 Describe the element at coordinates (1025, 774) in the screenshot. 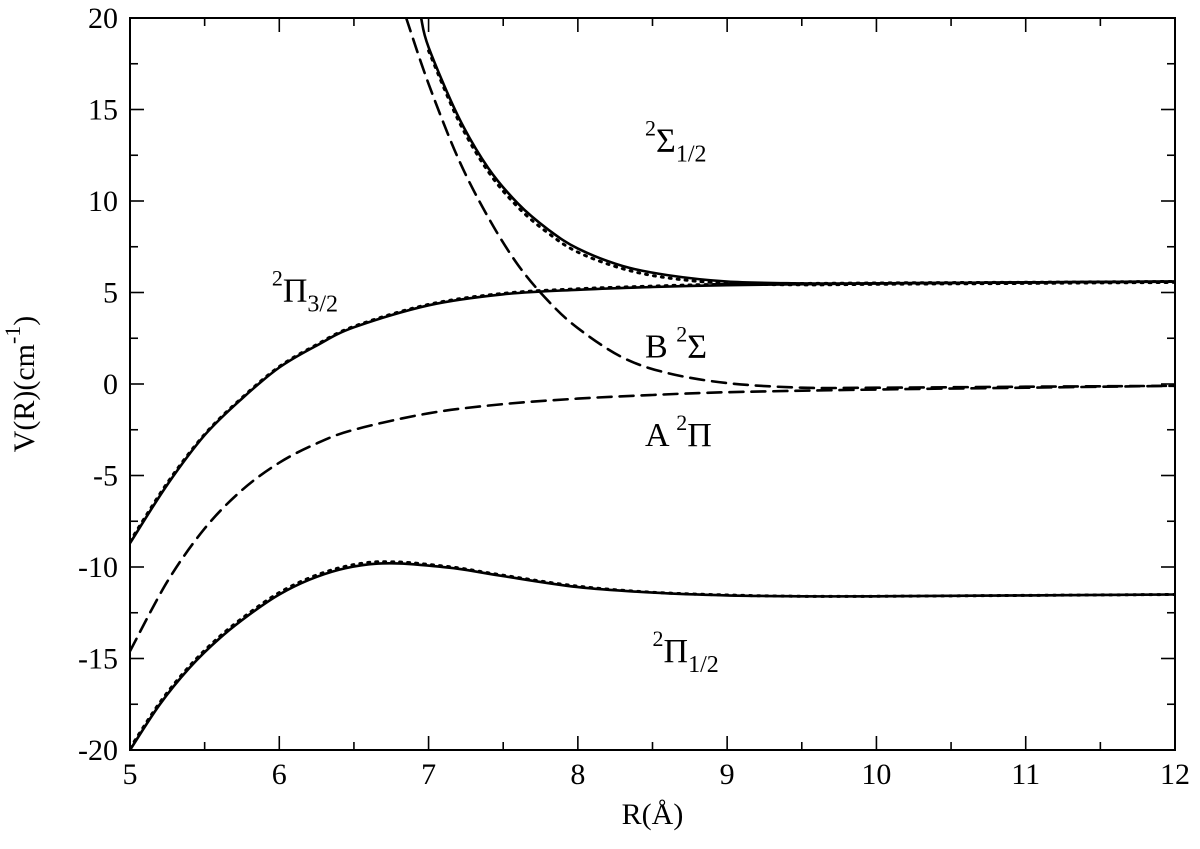

I see `x-tick-label: 11` at that location.